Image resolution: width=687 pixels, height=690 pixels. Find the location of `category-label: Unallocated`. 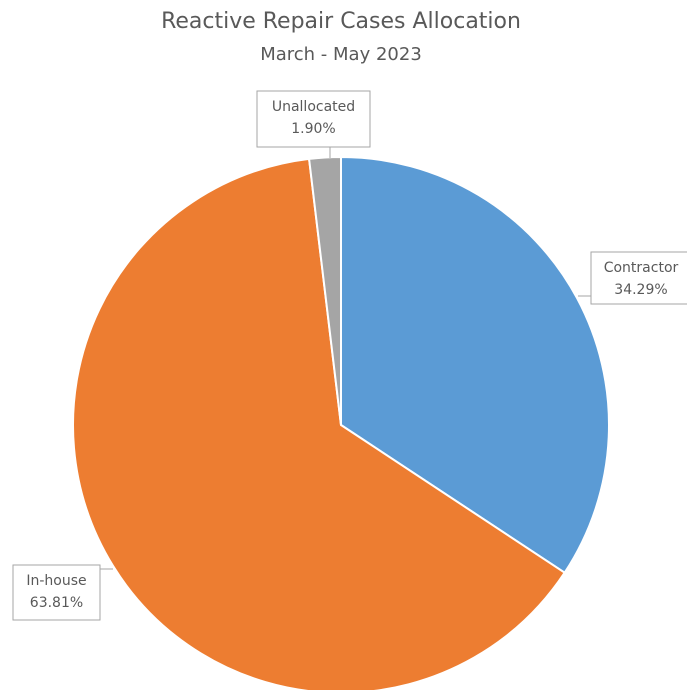

category-label: Unallocated is located at coordinates (313, 107).